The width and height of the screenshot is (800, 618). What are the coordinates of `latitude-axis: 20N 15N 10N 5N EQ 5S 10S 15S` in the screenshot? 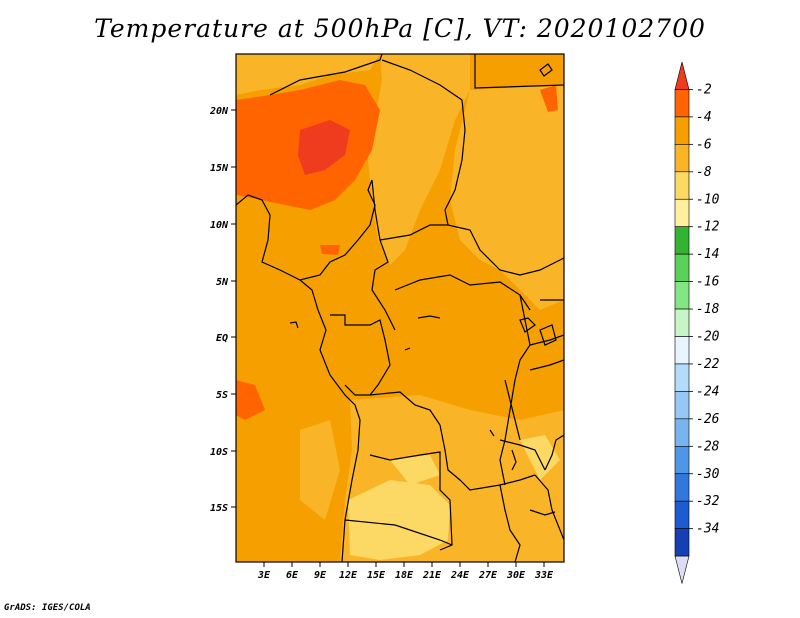 It's located at (222, 310).